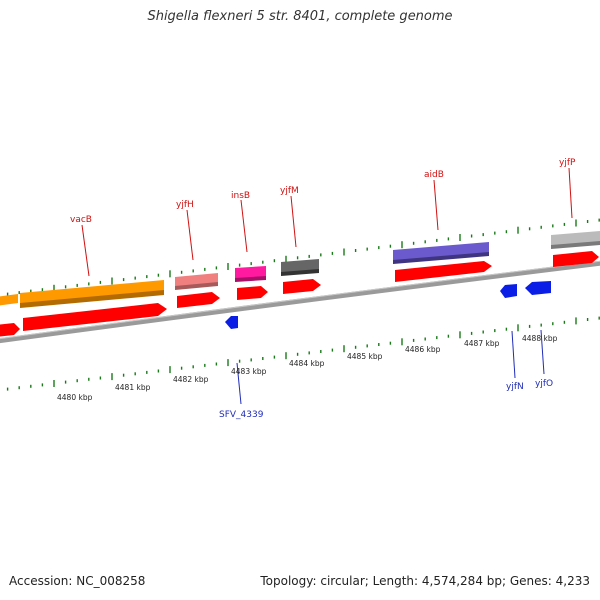  Describe the element at coordinates (75, 397) in the screenshot. I see `scale-label: 4480 kbp` at that location.